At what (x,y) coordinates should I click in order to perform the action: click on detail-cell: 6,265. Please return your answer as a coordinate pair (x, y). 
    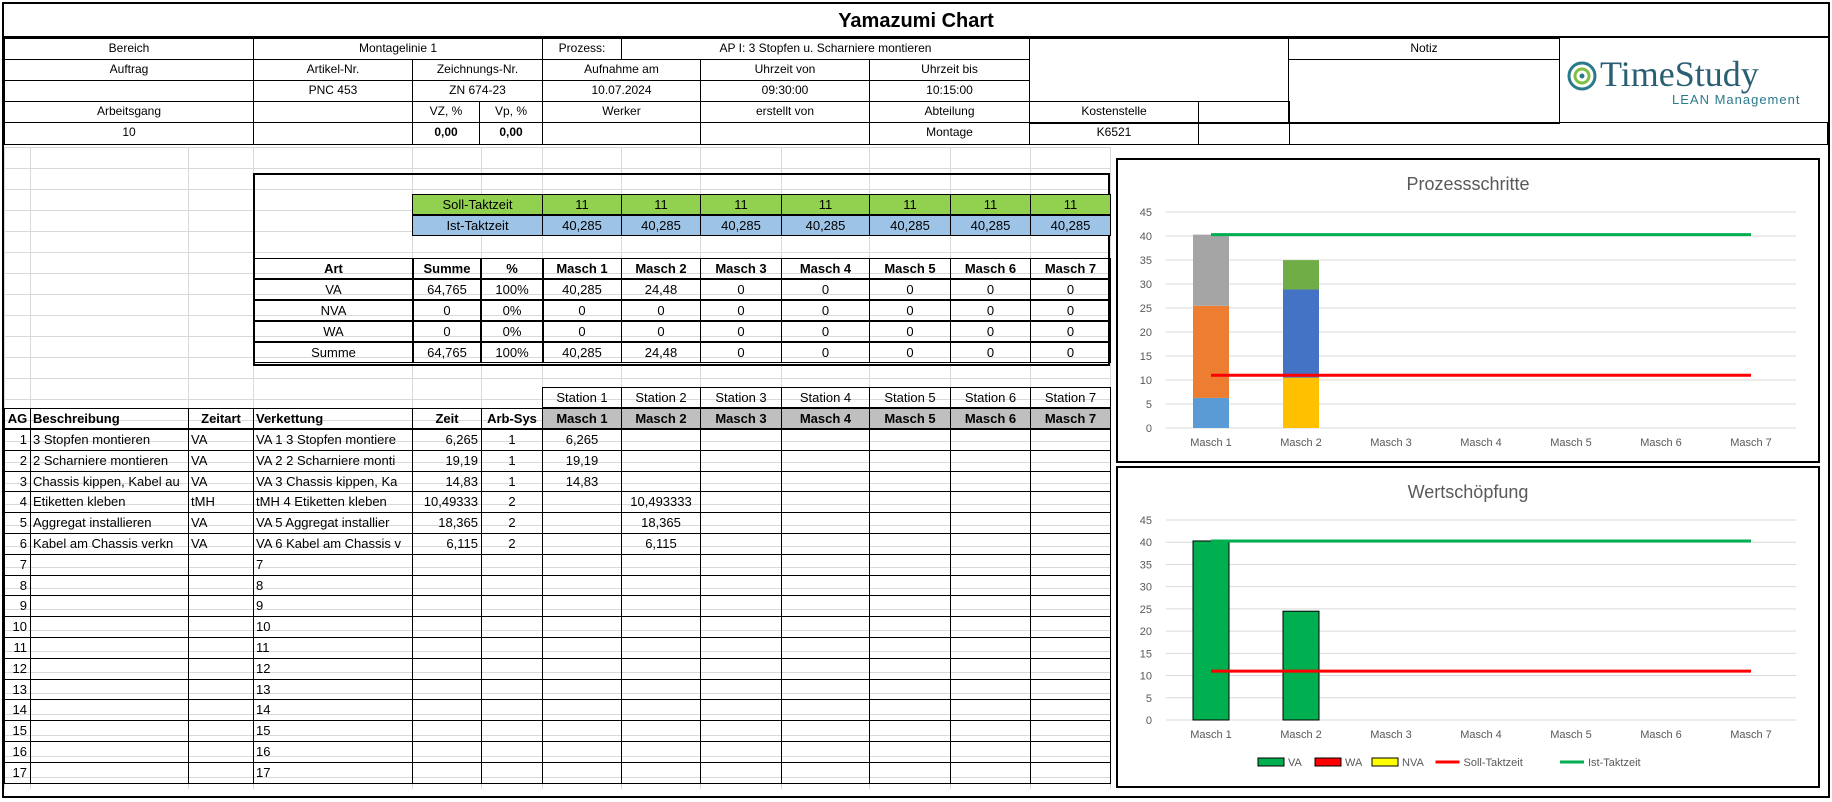
    Looking at the image, I should click on (582, 440).